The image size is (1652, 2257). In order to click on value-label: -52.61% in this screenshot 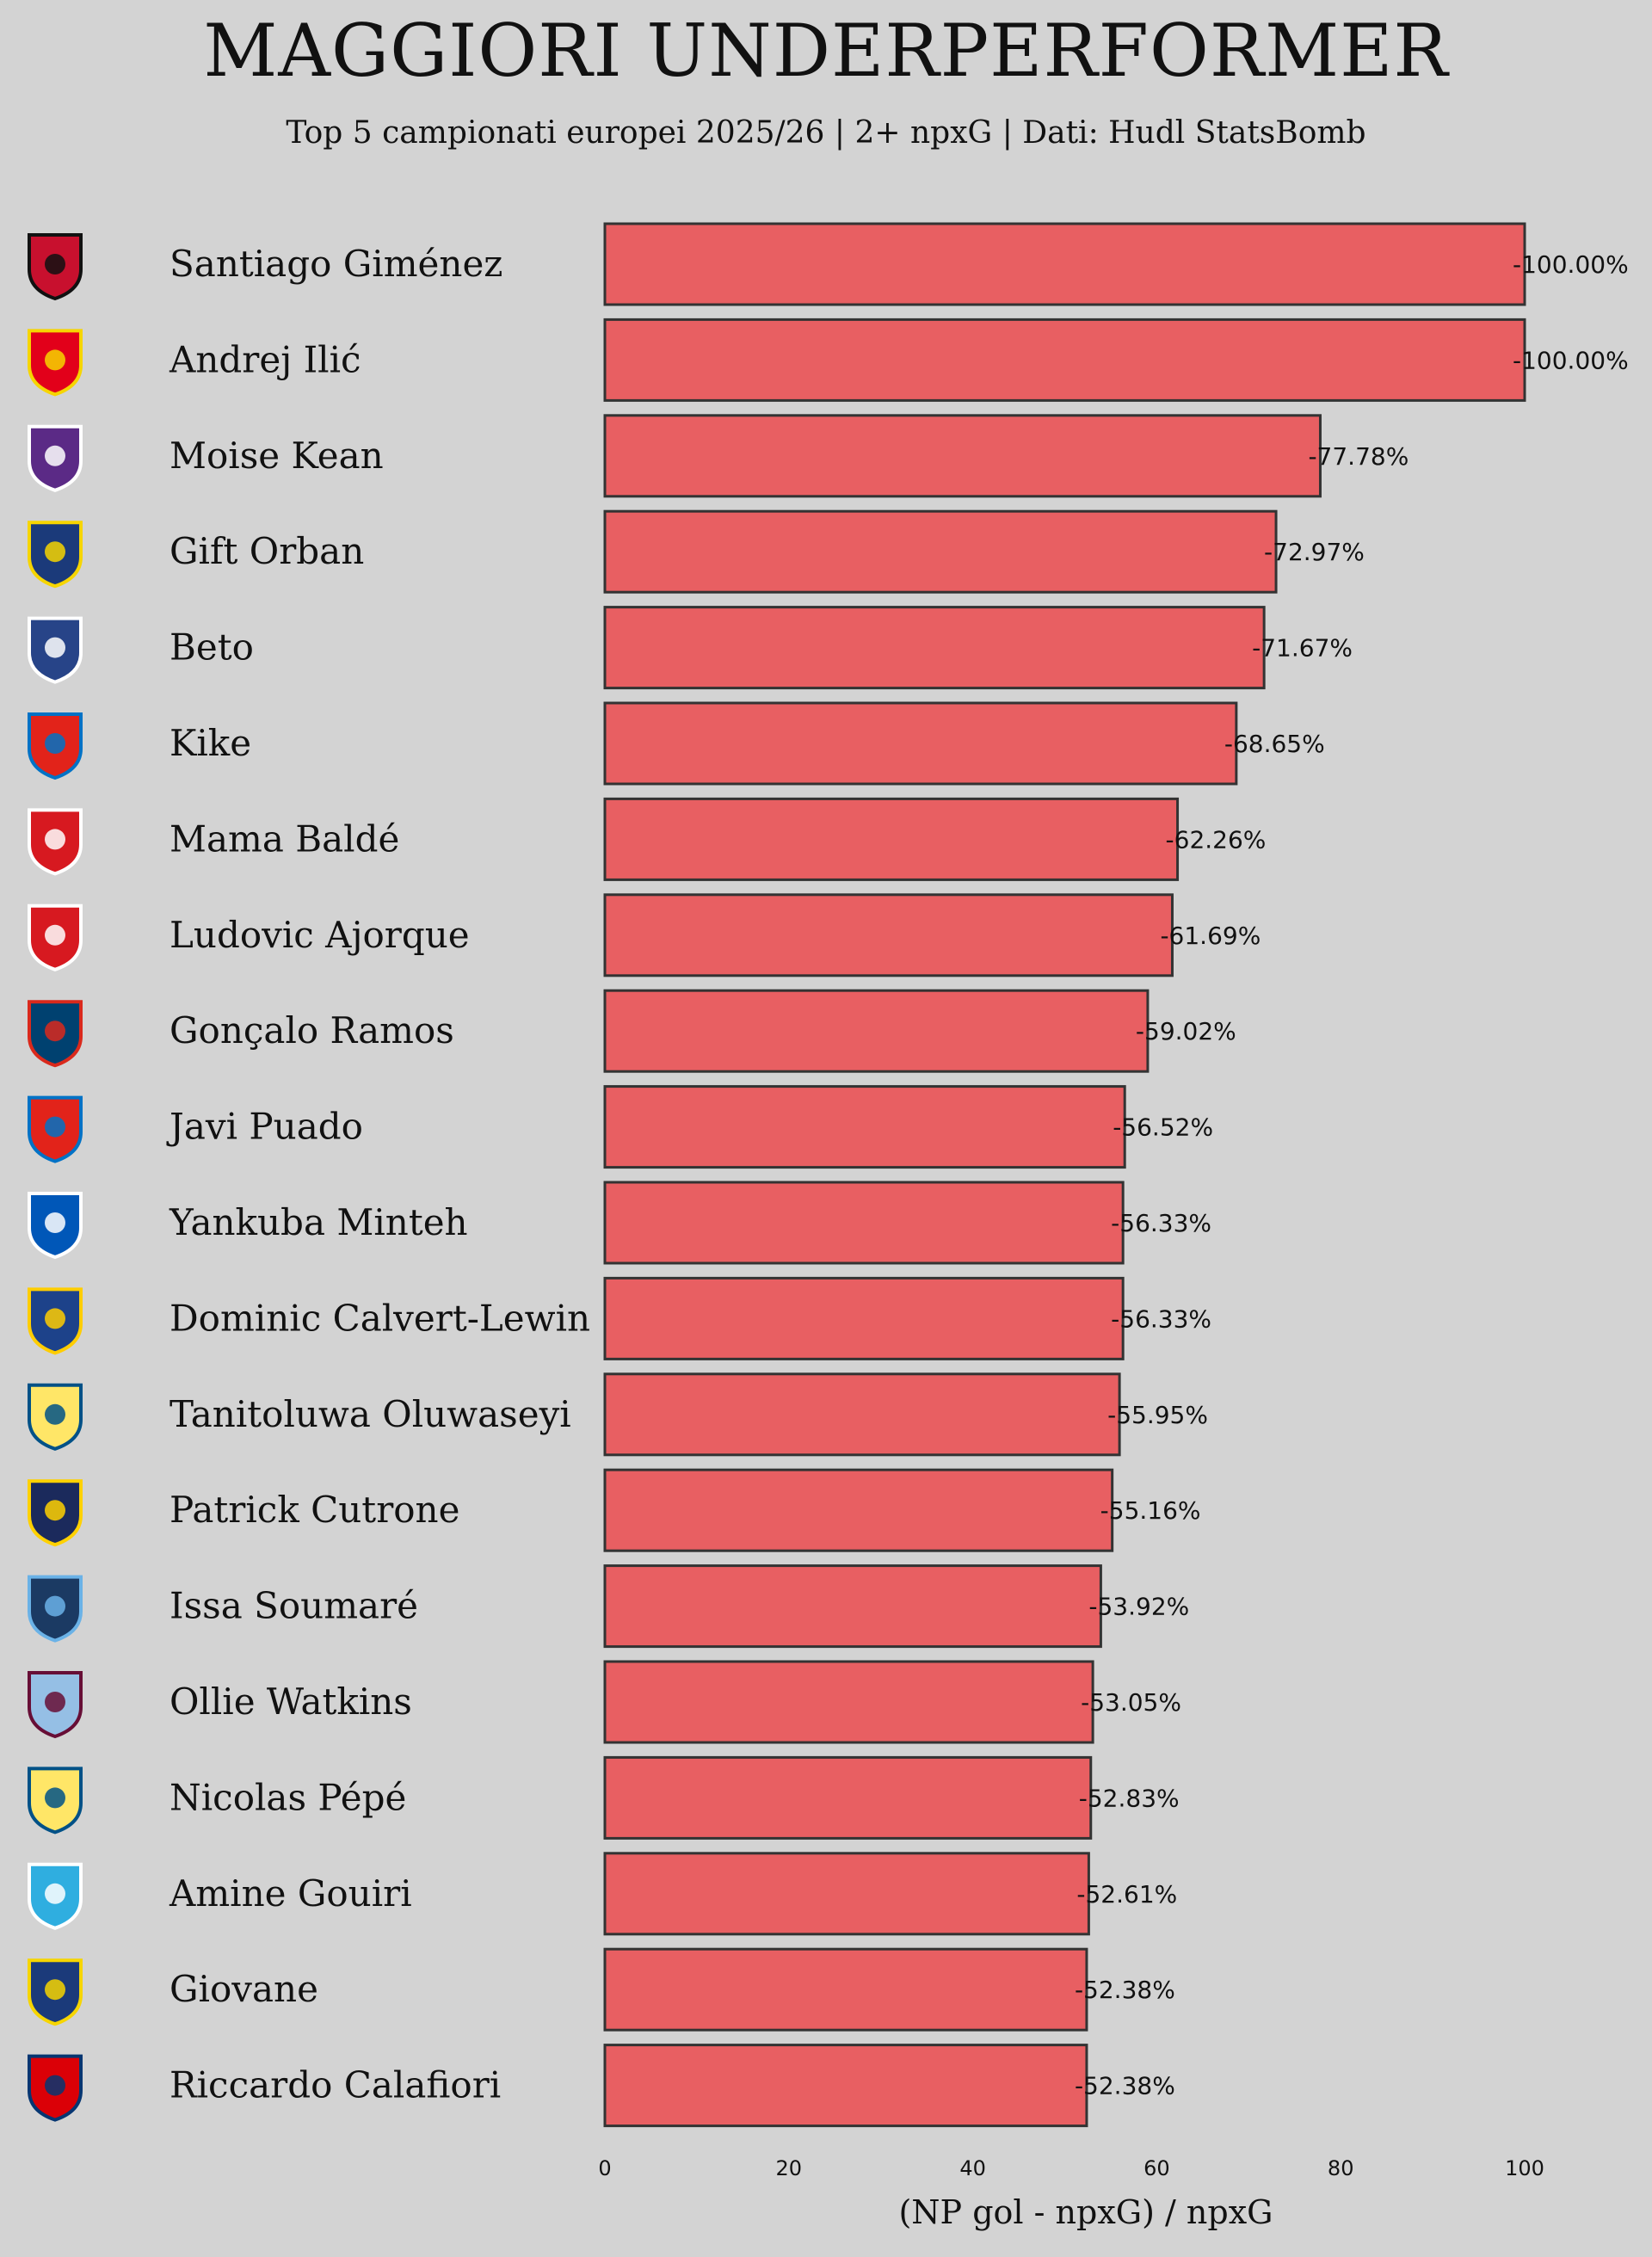, I will do `click(1126, 1894)`.